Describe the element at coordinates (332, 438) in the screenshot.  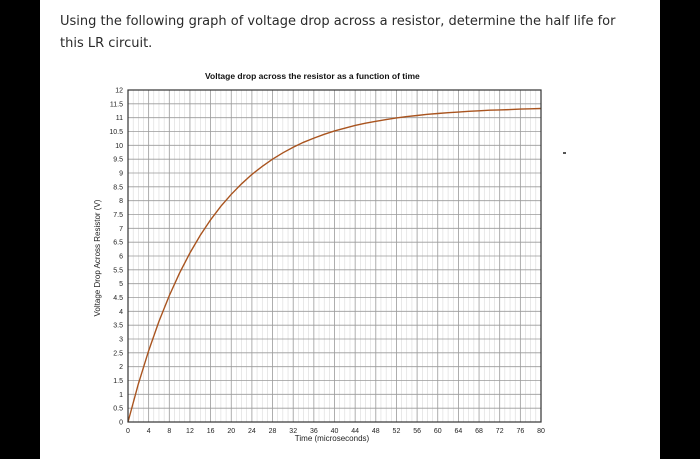
I see `x-axis-label: Time (microseconds)` at that location.